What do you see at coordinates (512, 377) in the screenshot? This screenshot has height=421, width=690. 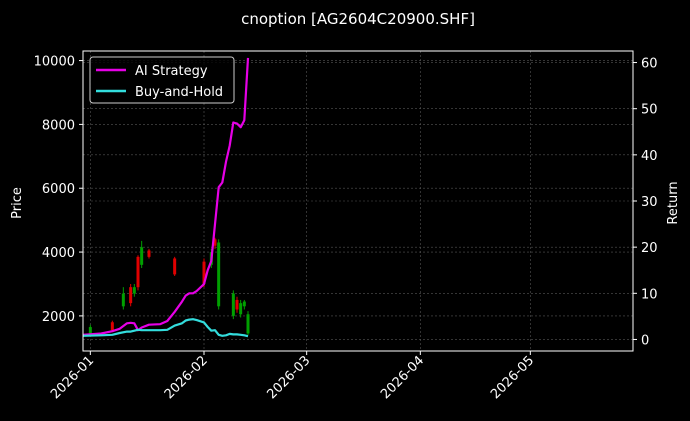 I see `x-tick-label: 2026-05` at bounding box center [512, 377].